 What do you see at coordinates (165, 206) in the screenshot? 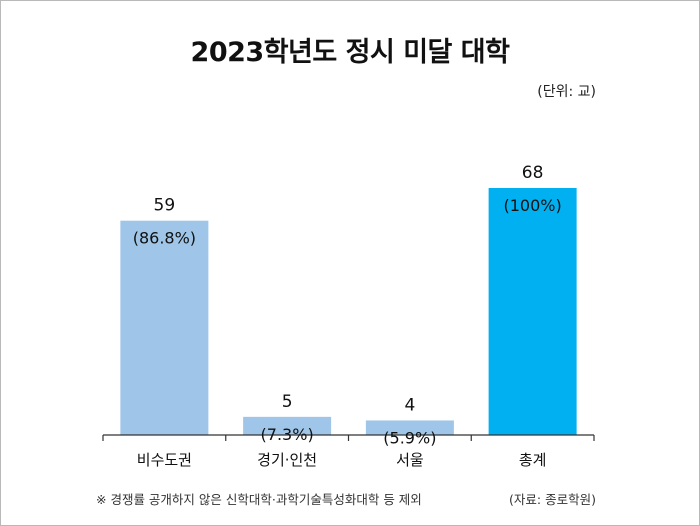
I see `value-label-bisudogwon: 59` at bounding box center [165, 206].